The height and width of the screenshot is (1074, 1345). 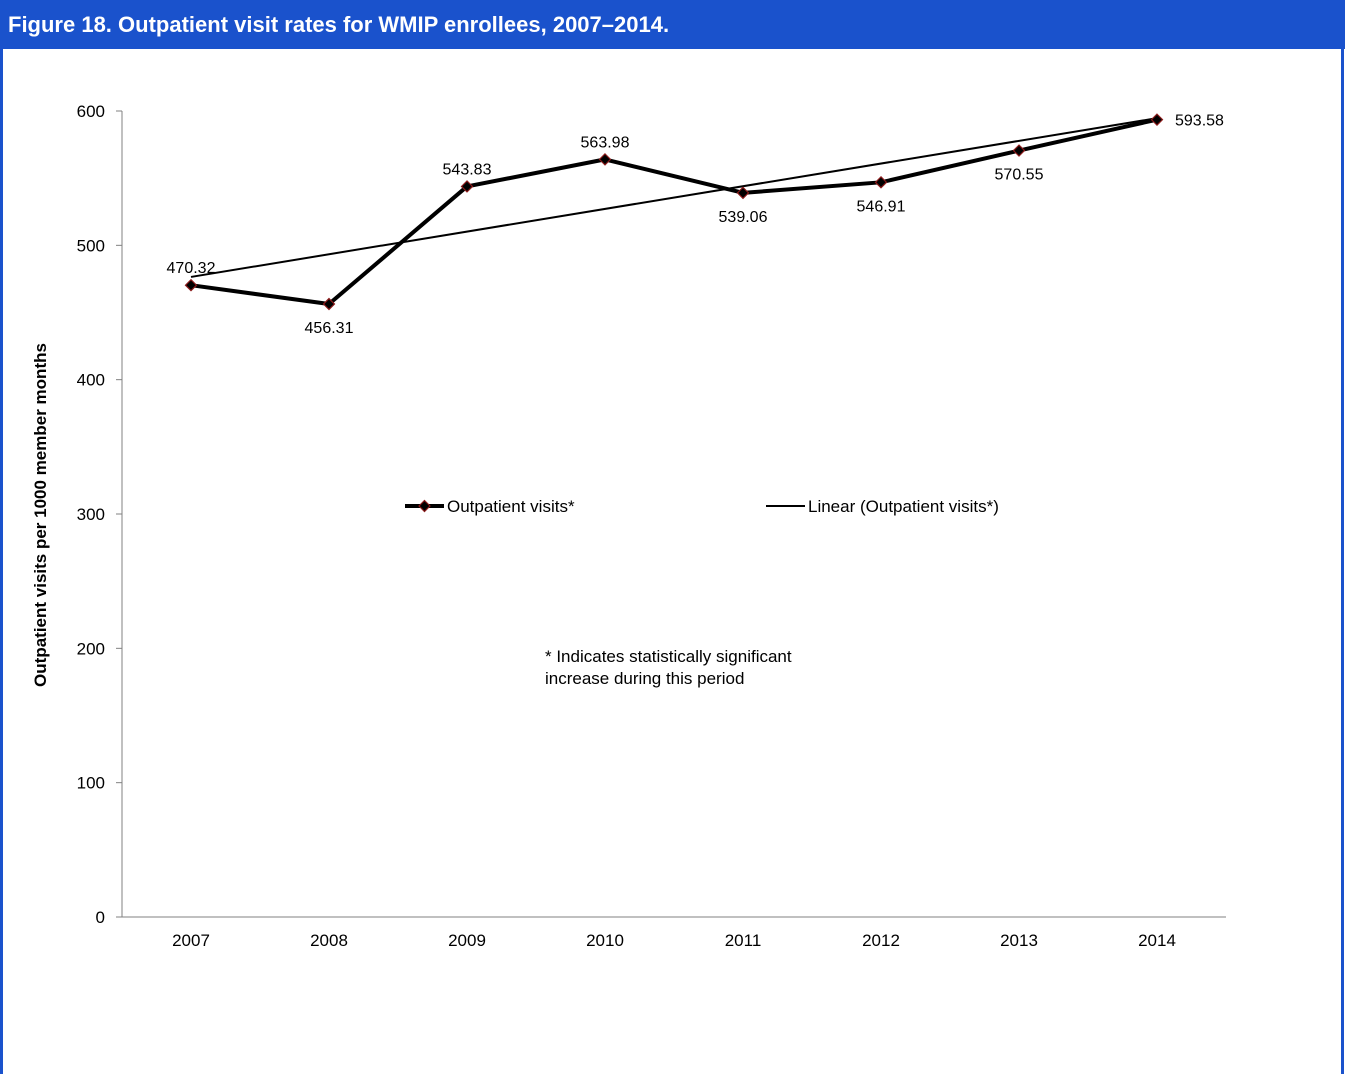 What do you see at coordinates (674, 940) in the screenshot?
I see `x-tick-labels: 2007 2008 2009 2010 2011 2012 2013 2014` at bounding box center [674, 940].